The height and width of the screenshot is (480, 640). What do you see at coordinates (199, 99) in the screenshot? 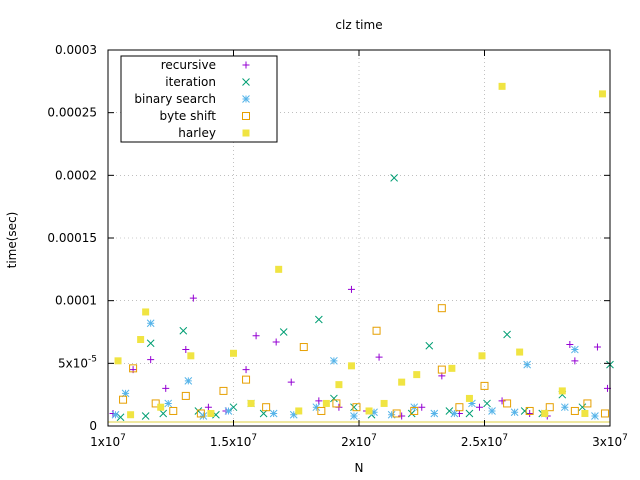
I see `legend-box` at bounding box center [199, 99].